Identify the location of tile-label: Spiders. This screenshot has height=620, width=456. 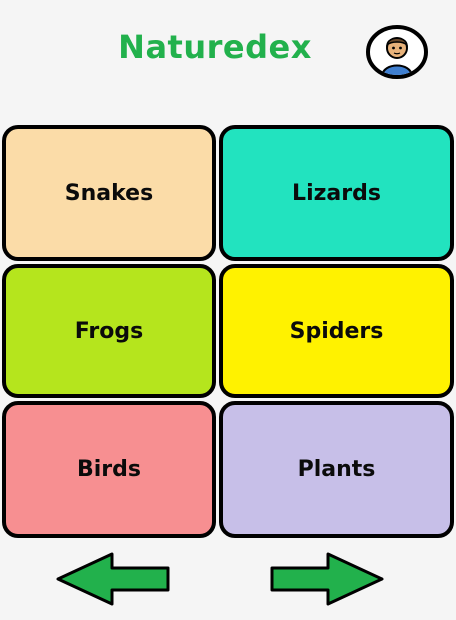
(336, 331).